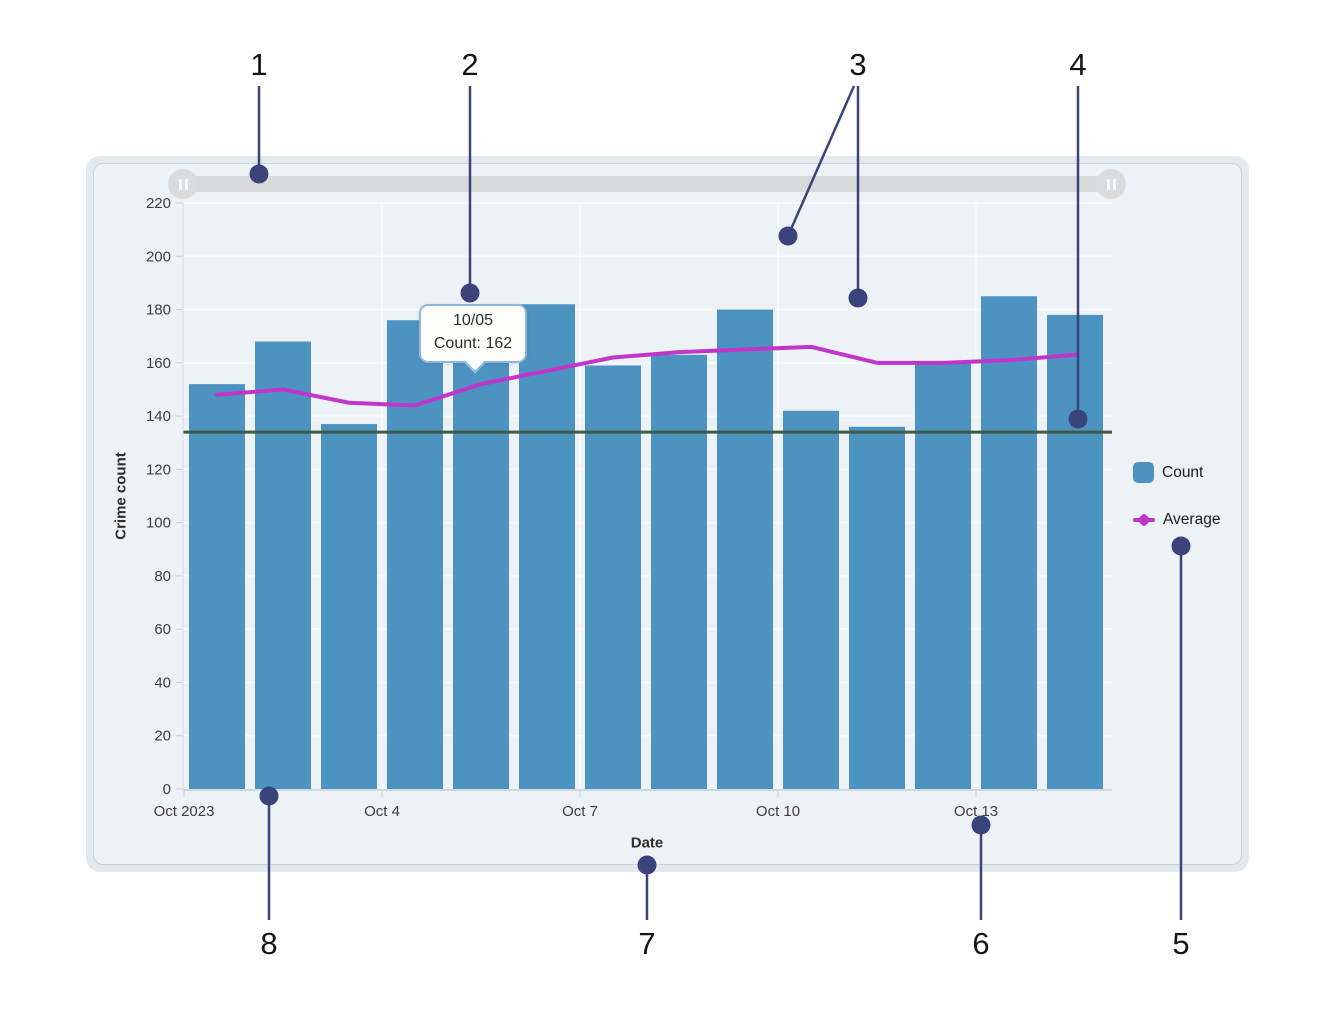  What do you see at coordinates (857, 64) in the screenshot?
I see `callout-number-3: 3` at bounding box center [857, 64].